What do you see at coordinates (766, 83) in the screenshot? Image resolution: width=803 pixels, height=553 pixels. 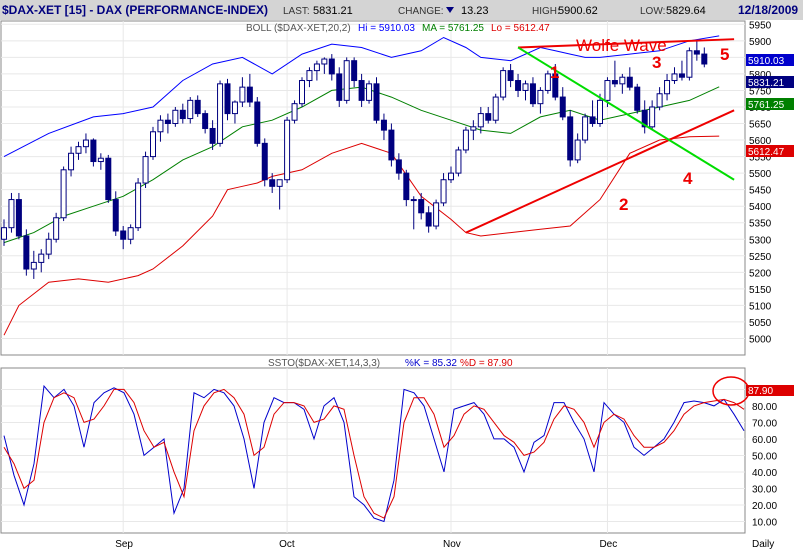 I see `last-price-tag-text: 5831.21` at bounding box center [766, 83].